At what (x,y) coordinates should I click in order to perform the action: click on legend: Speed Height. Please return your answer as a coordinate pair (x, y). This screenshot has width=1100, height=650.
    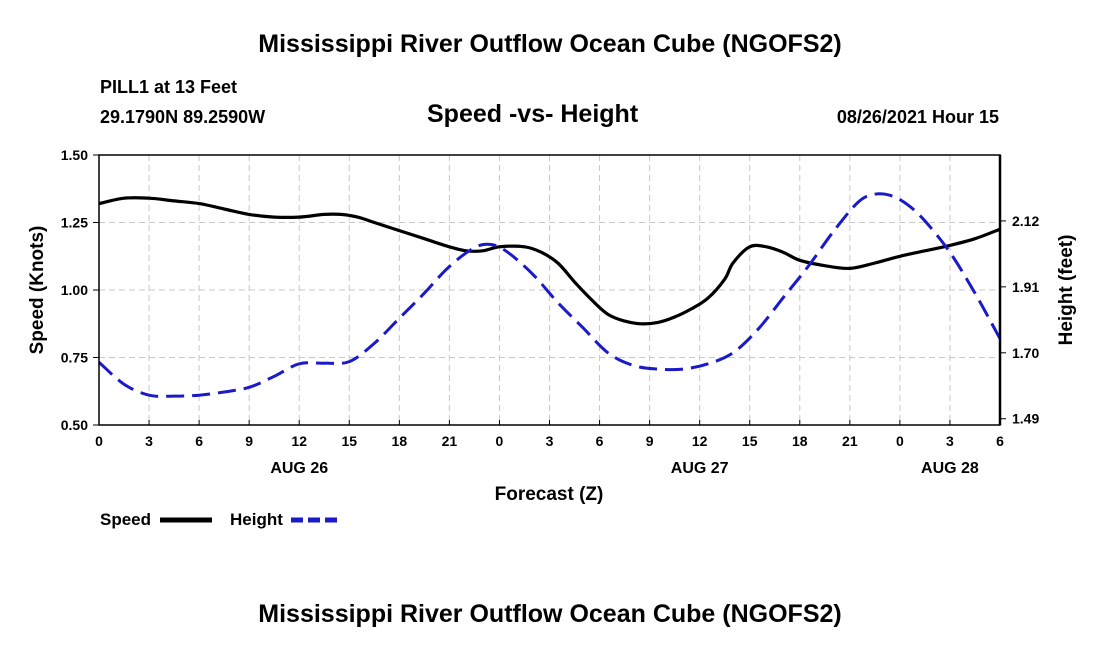
    Looking at the image, I should click on (221, 519).